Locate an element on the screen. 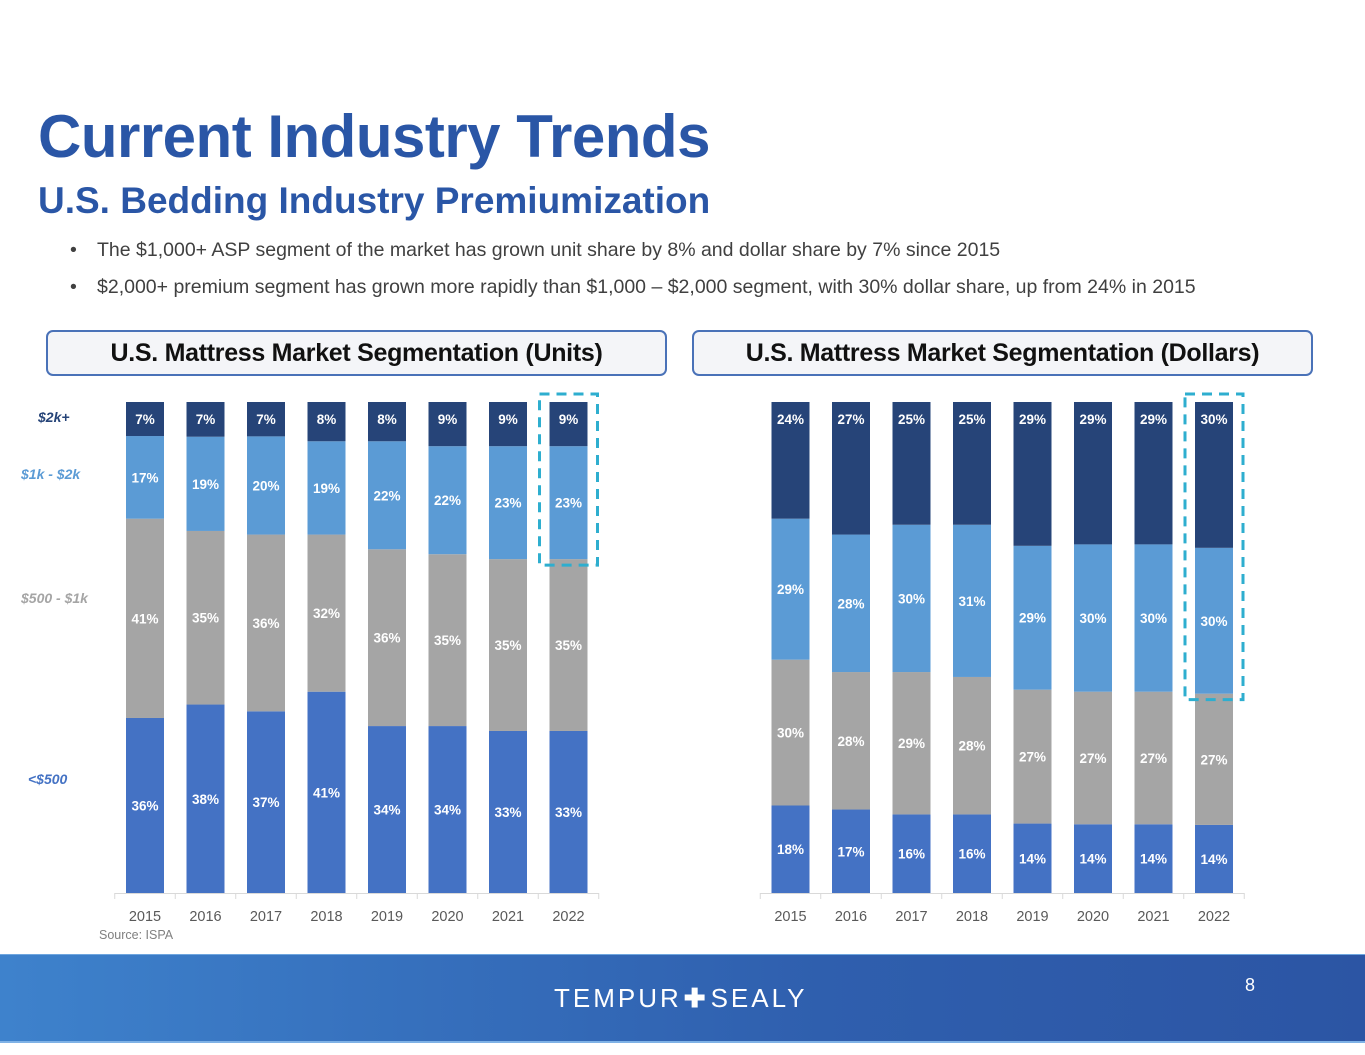 The image size is (1365, 1055). data-label: 23% is located at coordinates (568, 503).